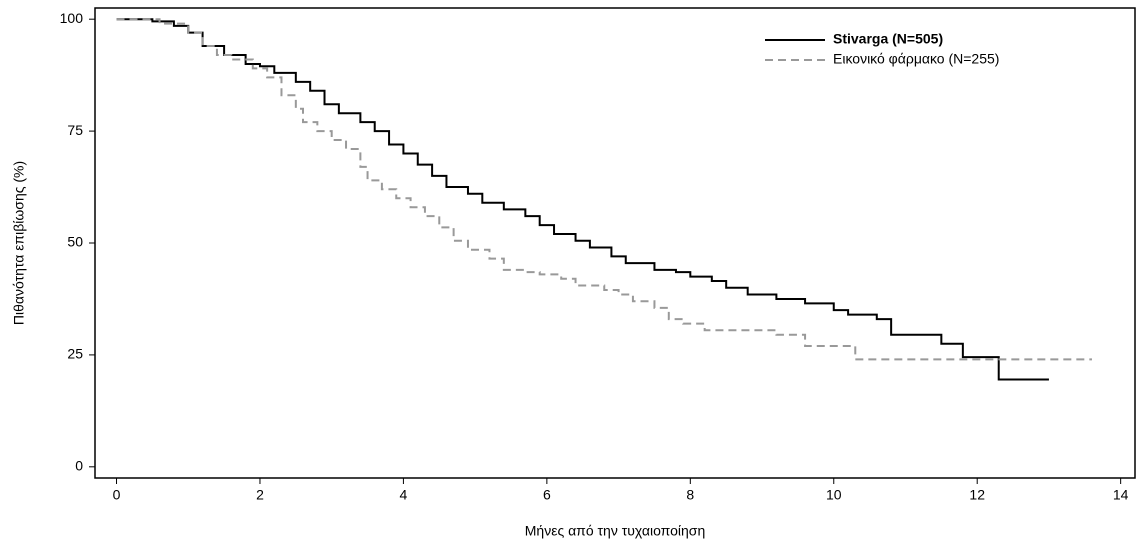 The width and height of the screenshot is (1141, 545). Describe the element at coordinates (117, 495) in the screenshot. I see `x-tick-label: 0` at that location.